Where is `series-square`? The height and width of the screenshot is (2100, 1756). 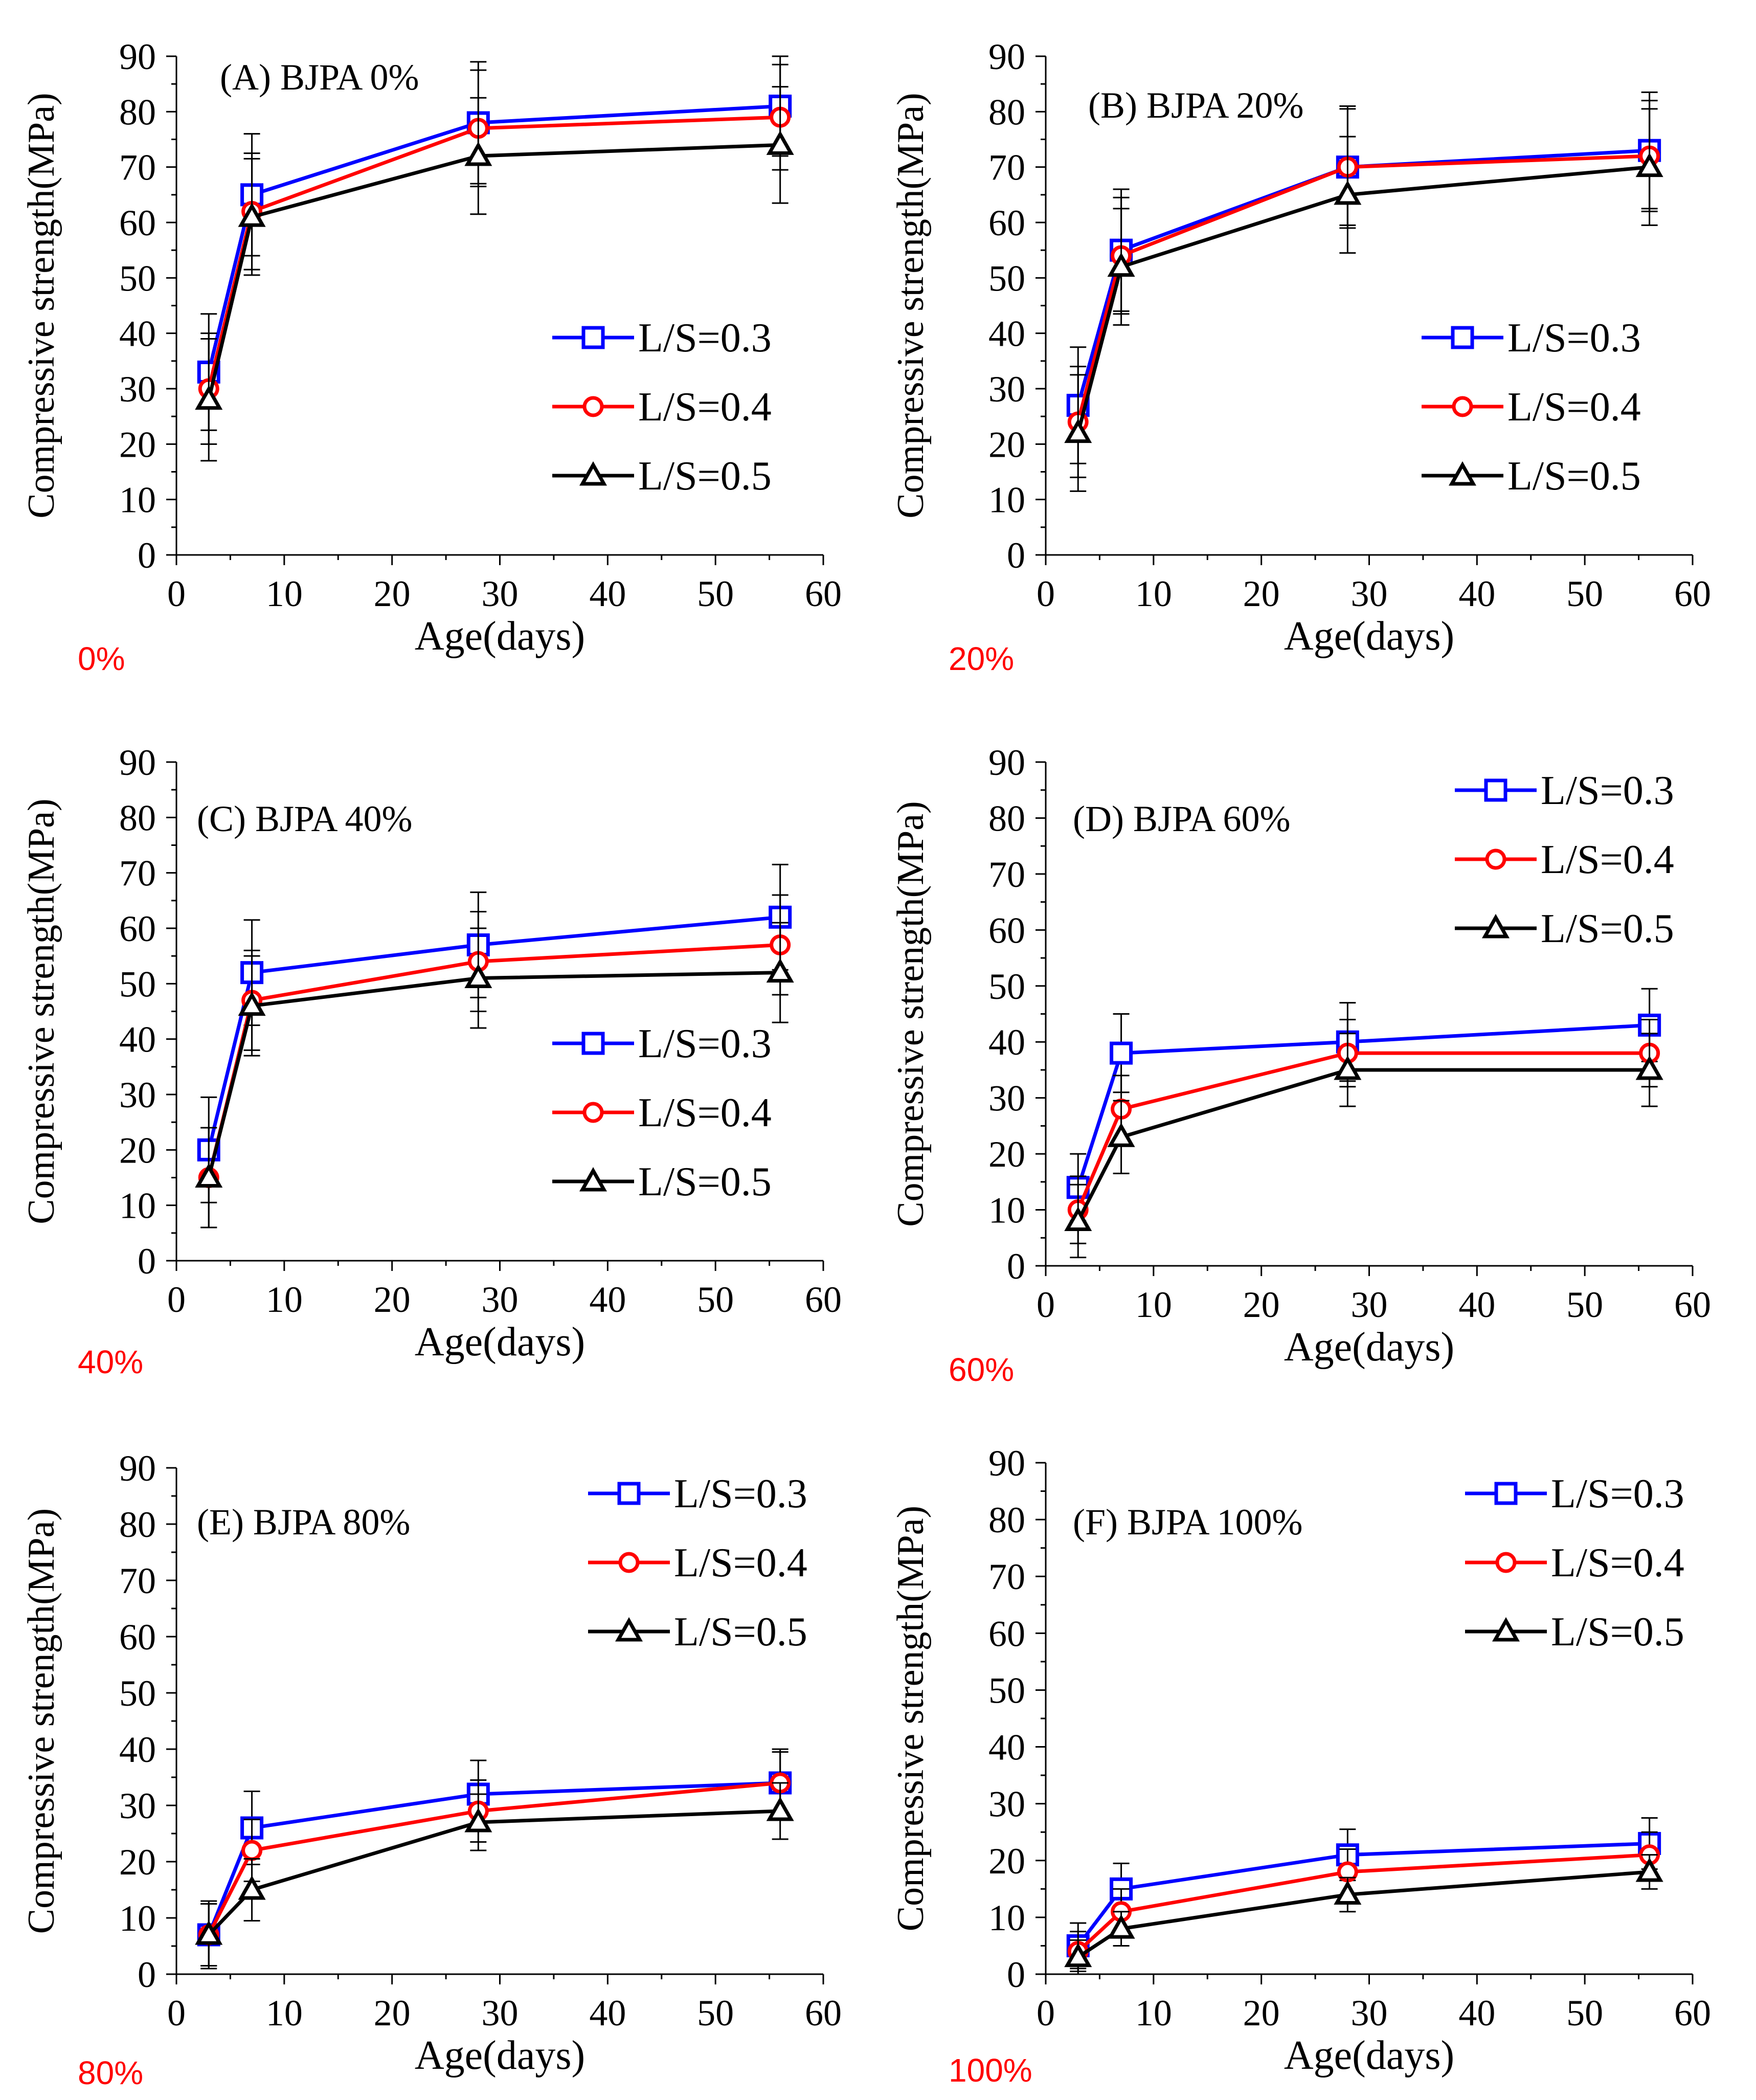 series-square is located at coordinates (494, 243).